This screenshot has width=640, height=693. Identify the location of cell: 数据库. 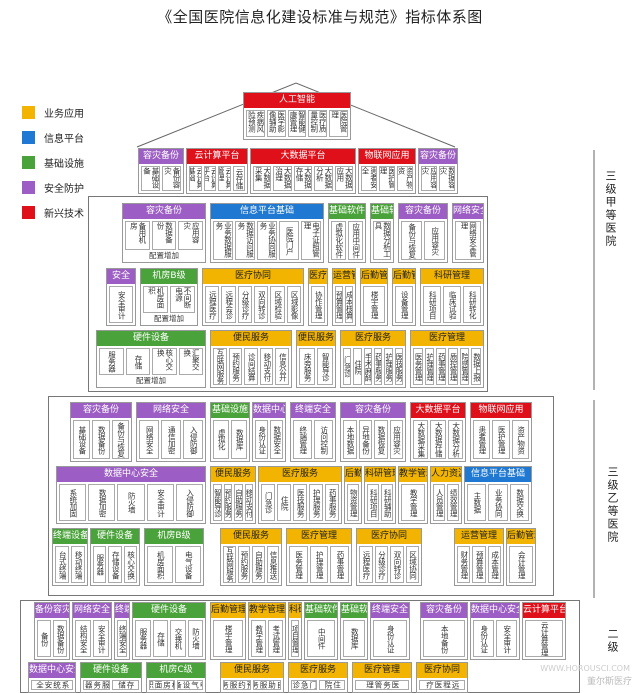
(239, 439).